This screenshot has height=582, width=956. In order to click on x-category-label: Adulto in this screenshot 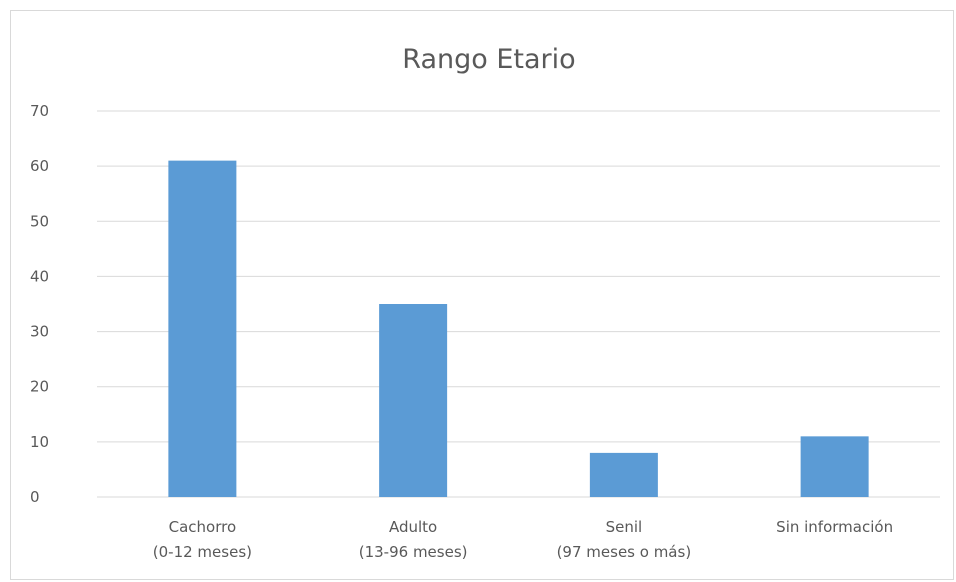, I will do `click(413, 527)`.